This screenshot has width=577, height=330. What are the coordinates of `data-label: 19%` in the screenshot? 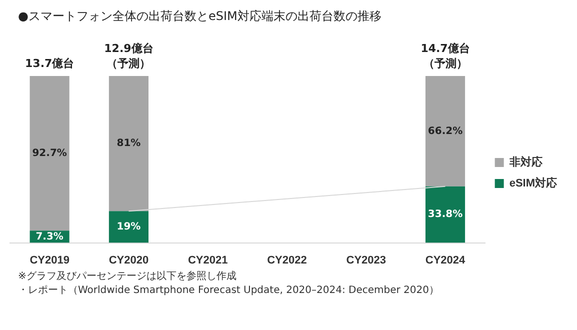 It's located at (128, 227).